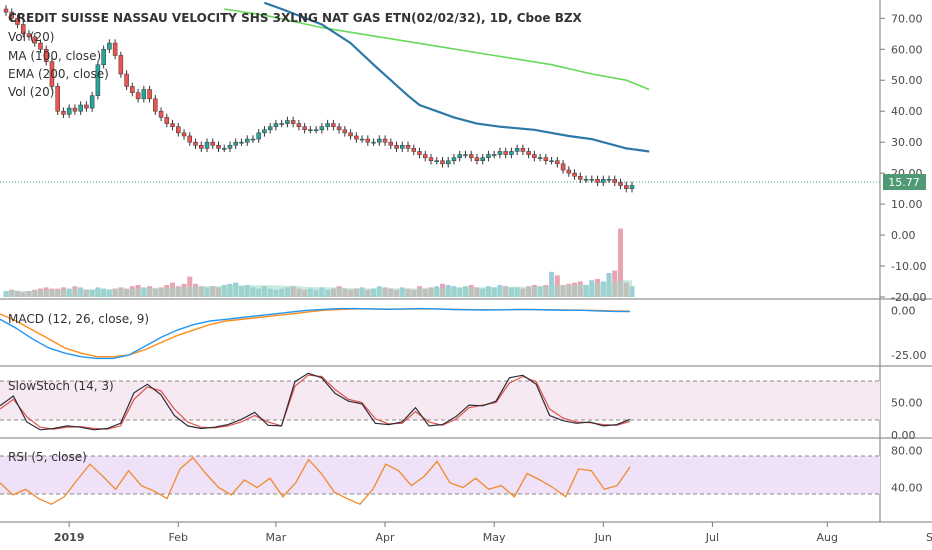 Image resolution: width=932 pixels, height=550 pixels. What do you see at coordinates (603, 537) in the screenshot?
I see `time-tick-label: Jun` at bounding box center [603, 537].